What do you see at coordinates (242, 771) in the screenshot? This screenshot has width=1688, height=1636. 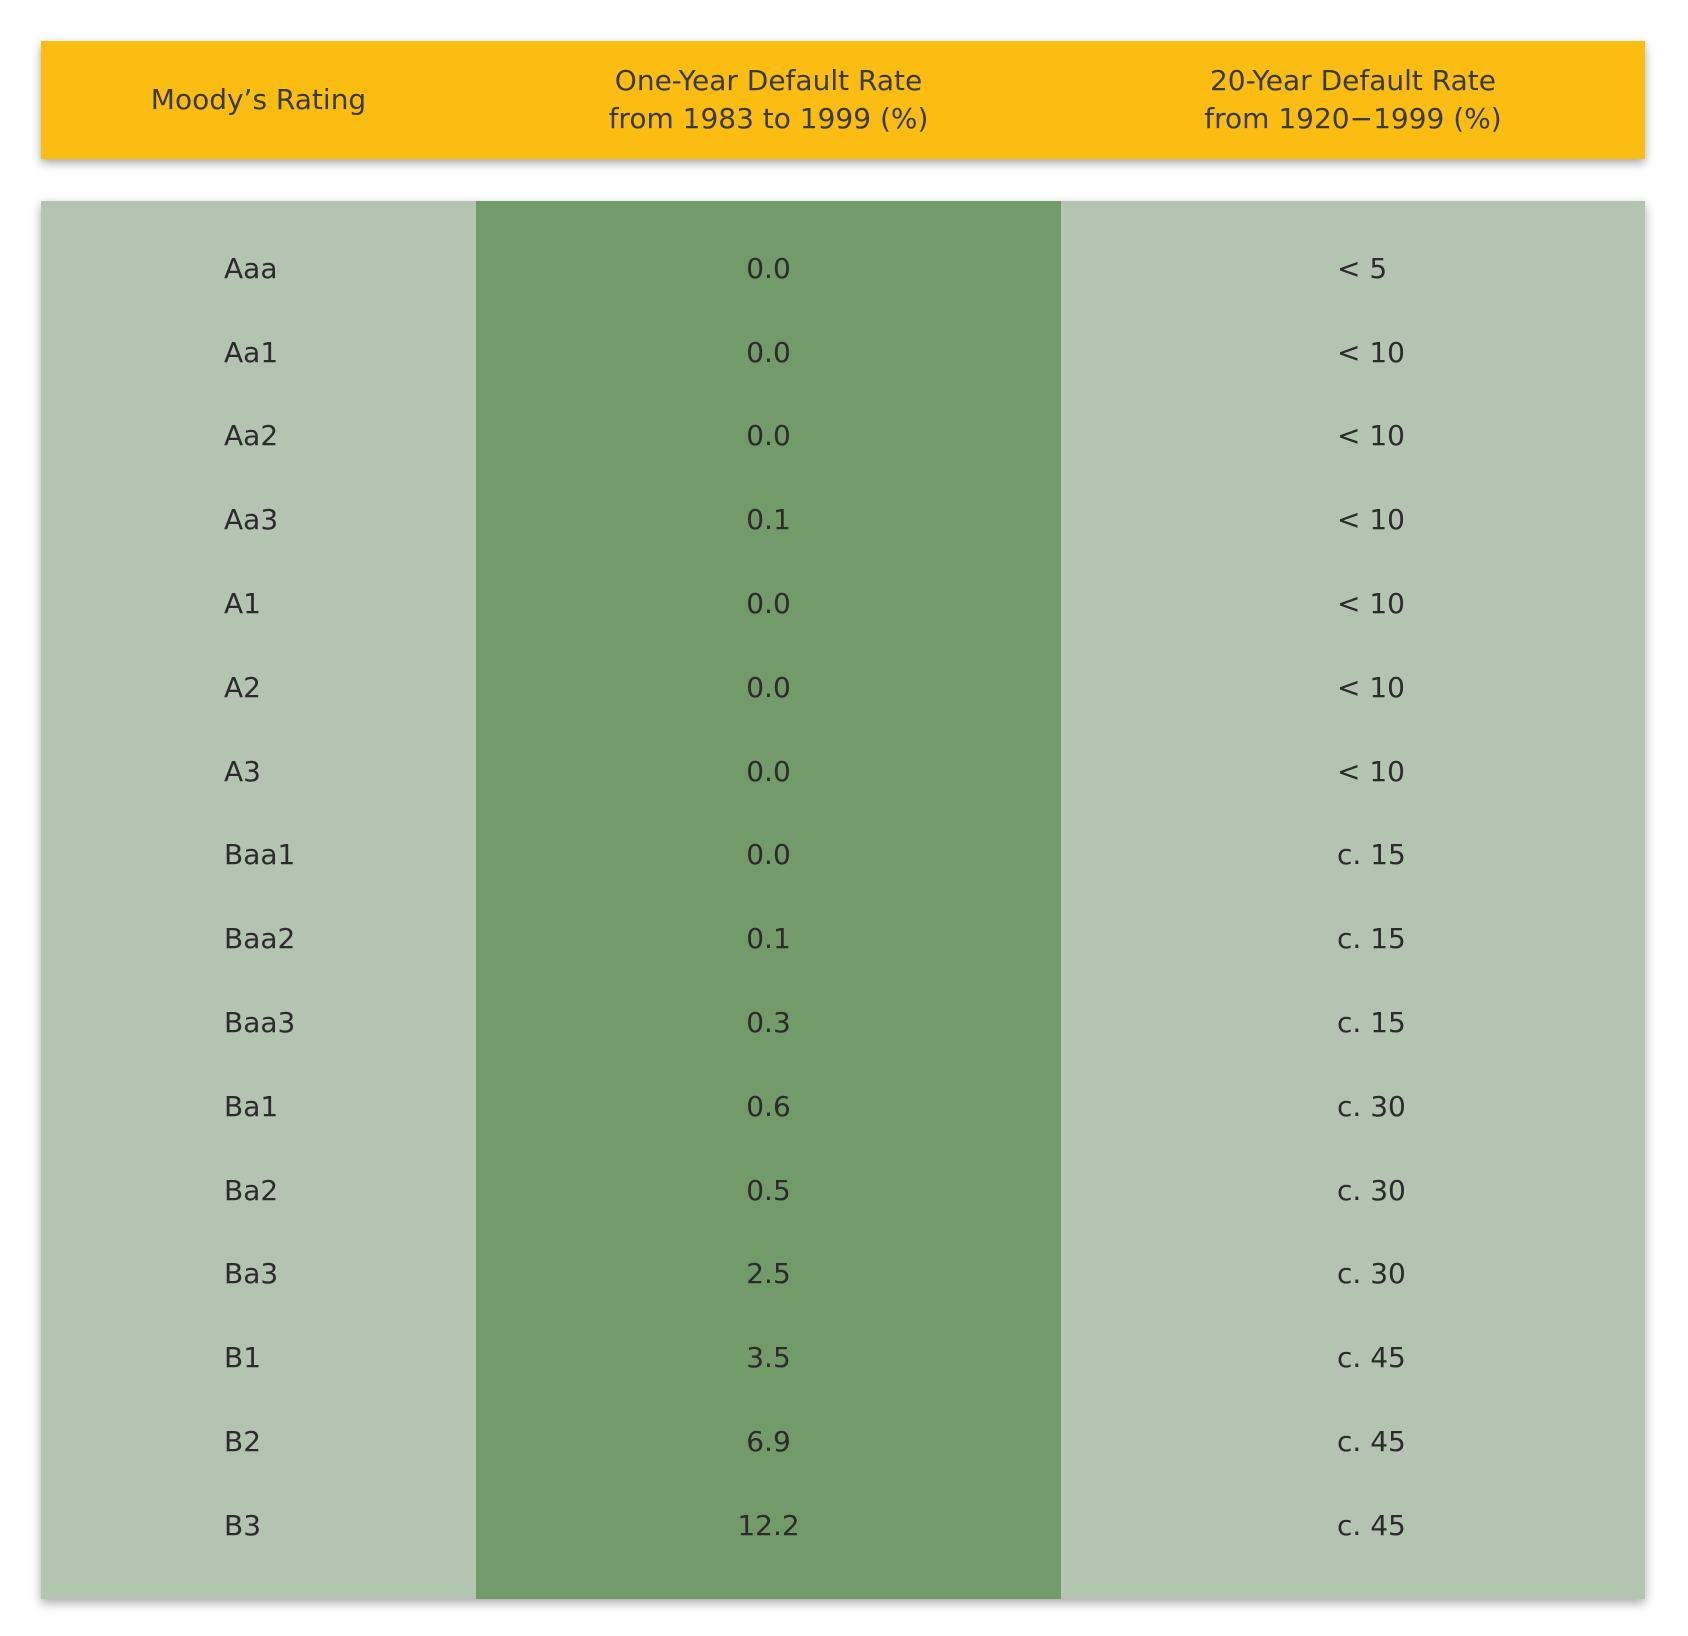 I see `rating-cell: A3` at bounding box center [242, 771].